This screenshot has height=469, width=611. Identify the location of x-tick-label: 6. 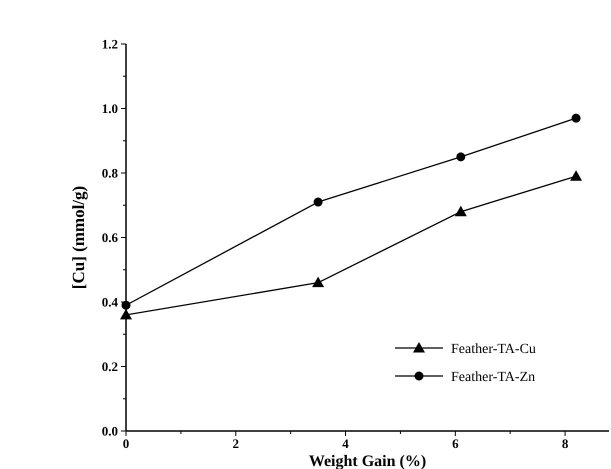
(456, 443).